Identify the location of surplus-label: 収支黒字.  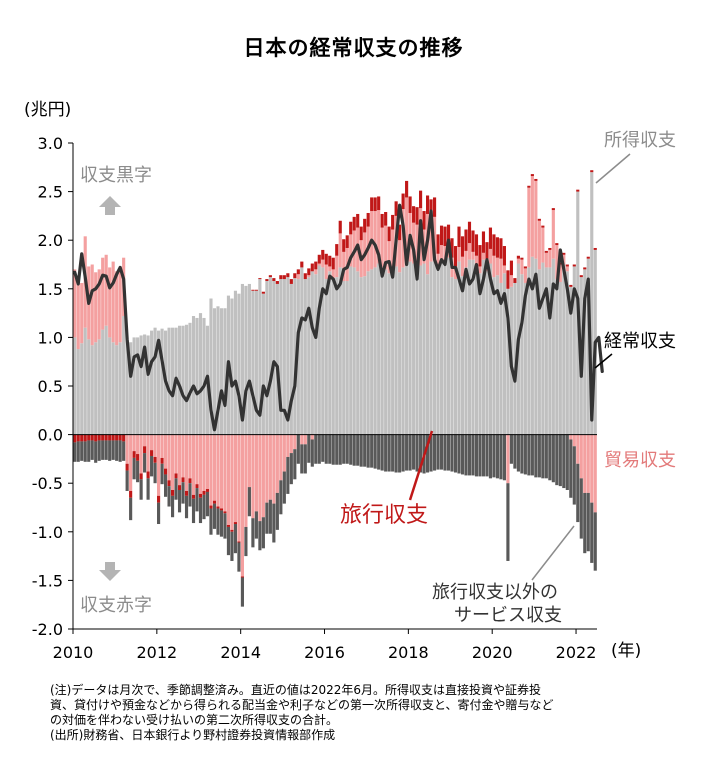
(116, 175).